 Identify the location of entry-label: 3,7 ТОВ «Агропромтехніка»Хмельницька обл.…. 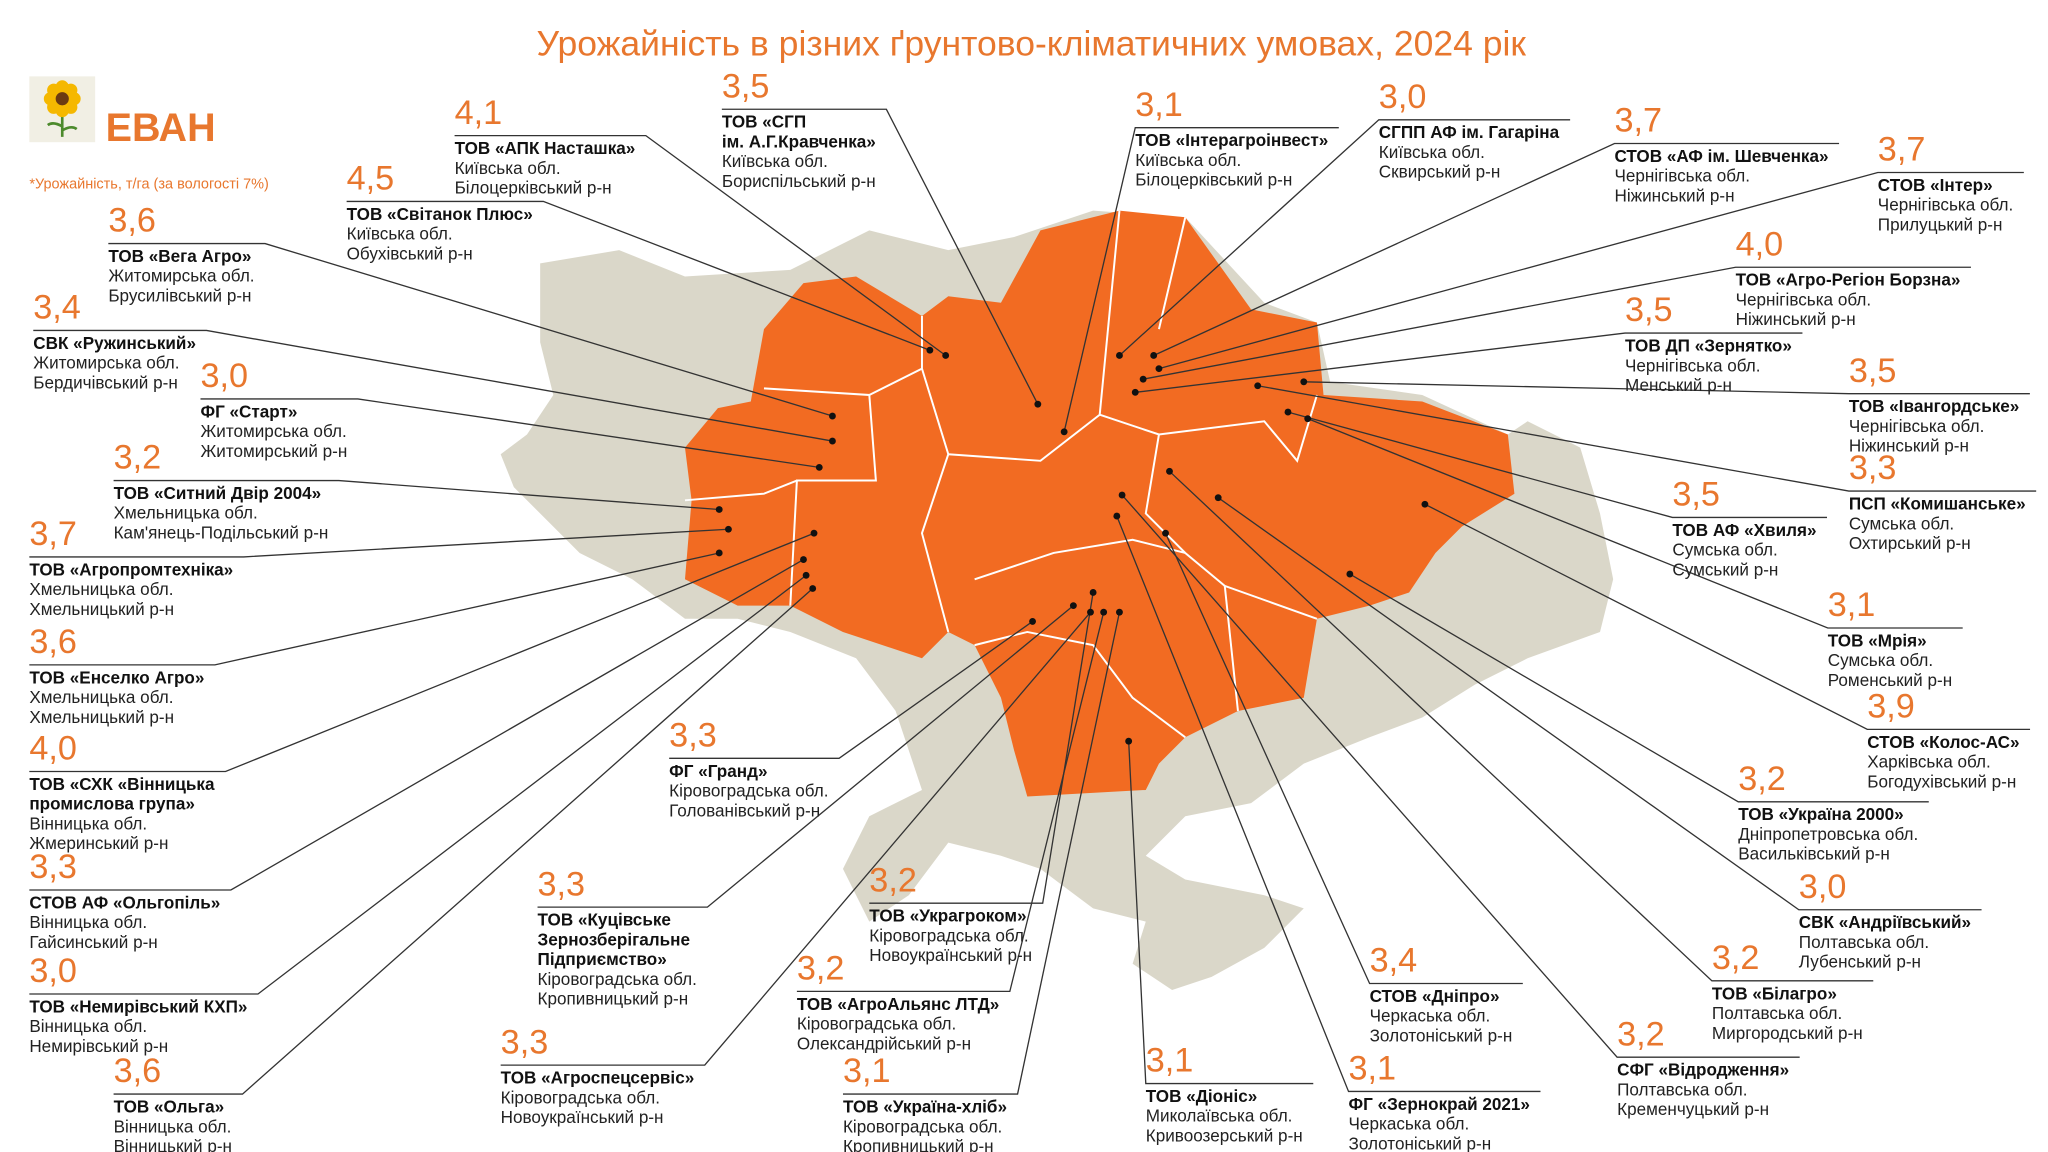
(131, 567).